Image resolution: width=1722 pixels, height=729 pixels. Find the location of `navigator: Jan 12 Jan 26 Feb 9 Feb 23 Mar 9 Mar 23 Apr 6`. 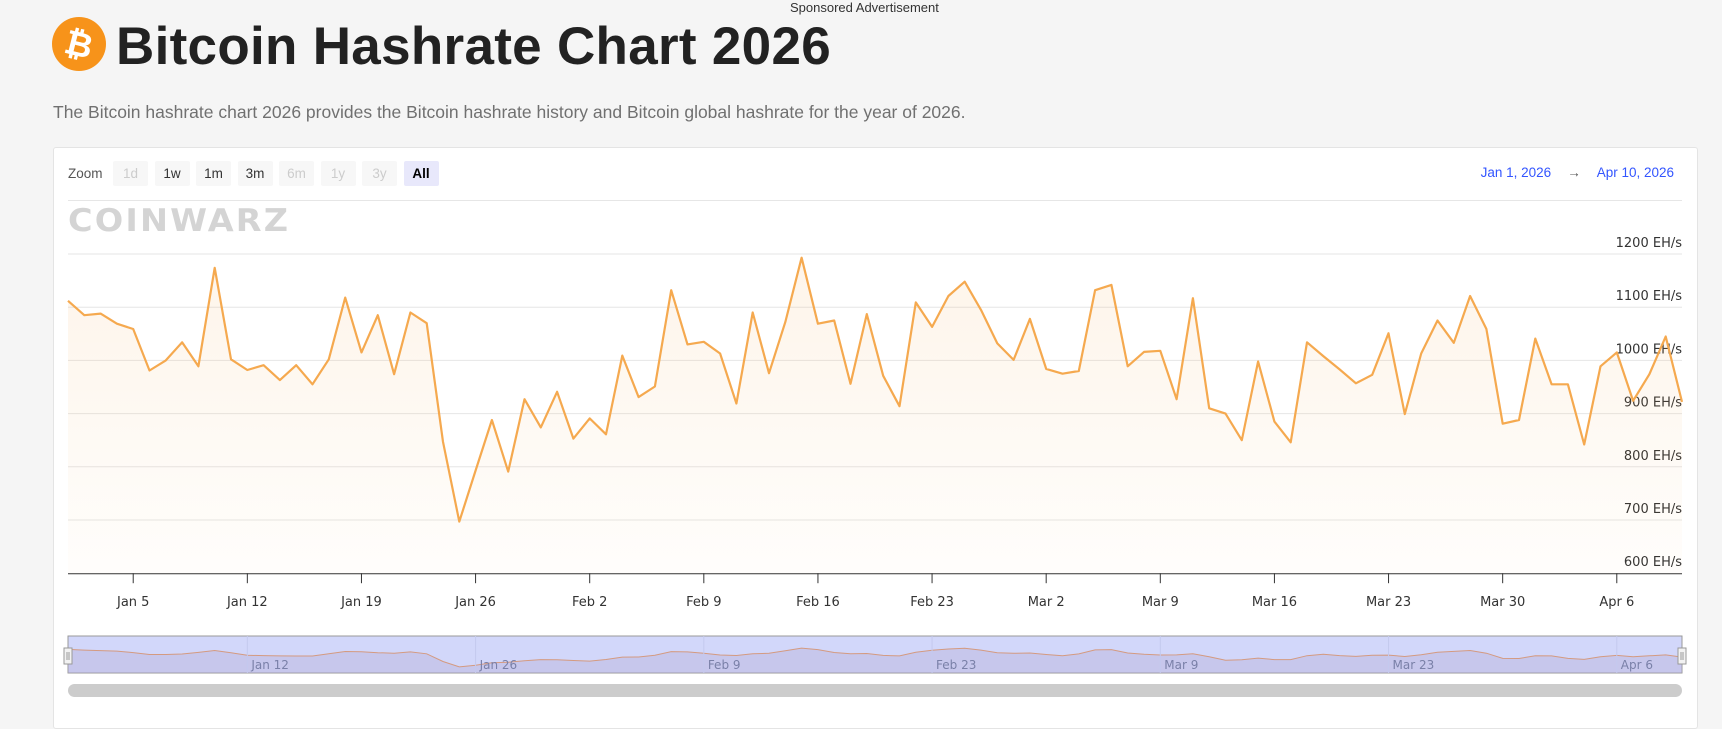

navigator: Jan 12 Jan 26 Feb 9 Feb 23 Mar 9 Mar 23 Apr 6 is located at coordinates (875, 654).